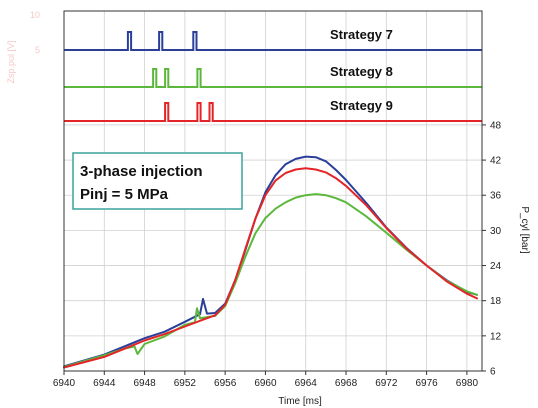 Image resolution: width=538 pixels, height=408 pixels. I want to click on strategy-label-8: Strategy 8, so click(361, 71).